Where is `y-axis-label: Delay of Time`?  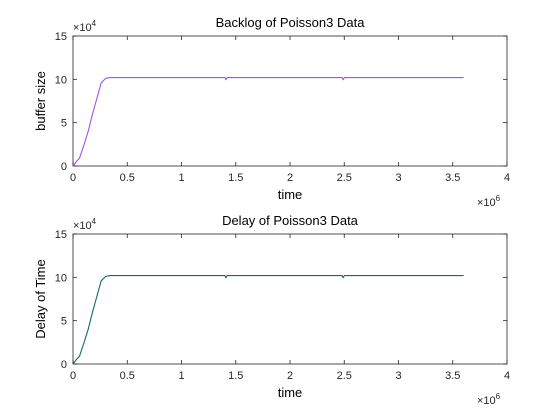
y-axis-label: Delay of Time is located at coordinates (40, 298).